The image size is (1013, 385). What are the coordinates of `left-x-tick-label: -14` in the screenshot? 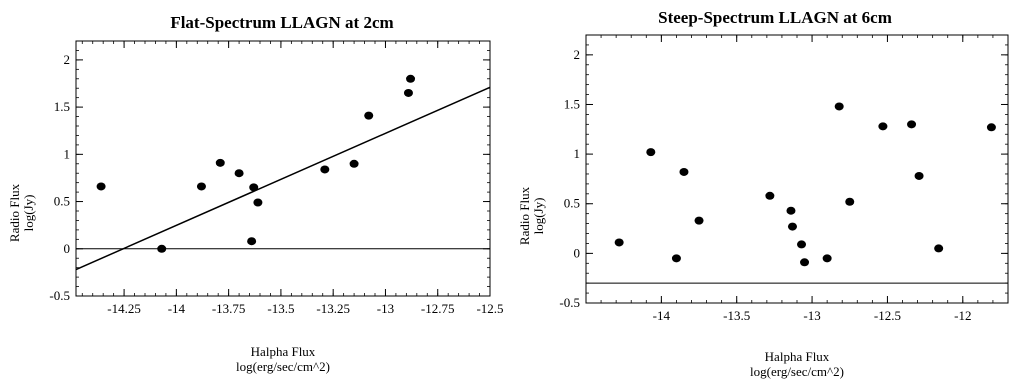 It's located at (177, 308).